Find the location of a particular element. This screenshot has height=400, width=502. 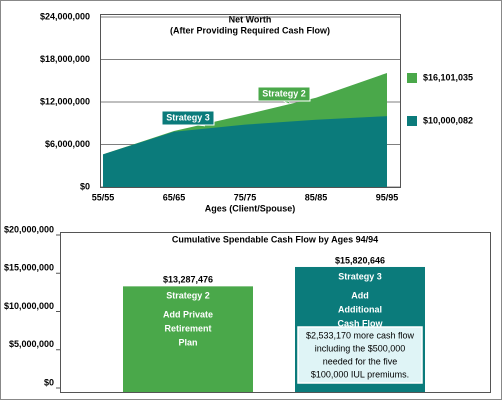

legend-label: $10,000,082 is located at coordinates (448, 120).